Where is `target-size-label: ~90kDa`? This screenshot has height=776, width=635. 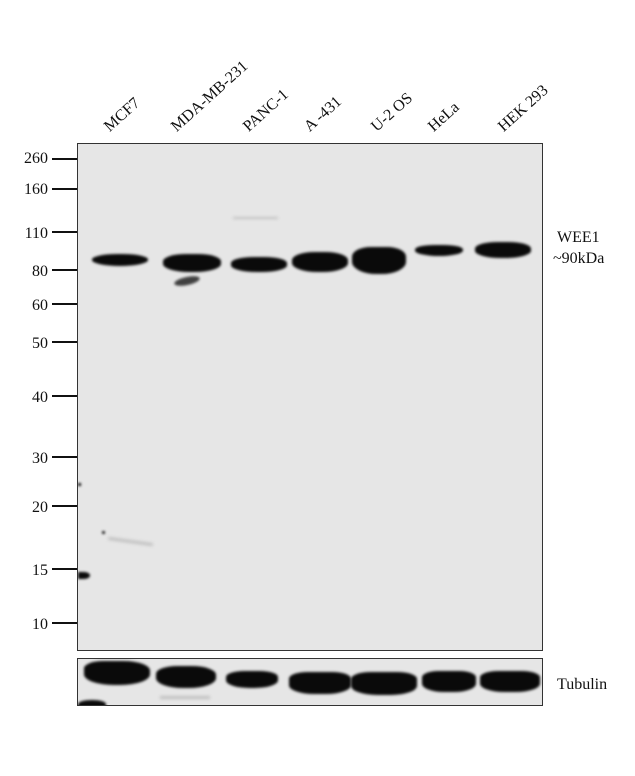
target-size-label: ~90kDa is located at coordinates (579, 258).